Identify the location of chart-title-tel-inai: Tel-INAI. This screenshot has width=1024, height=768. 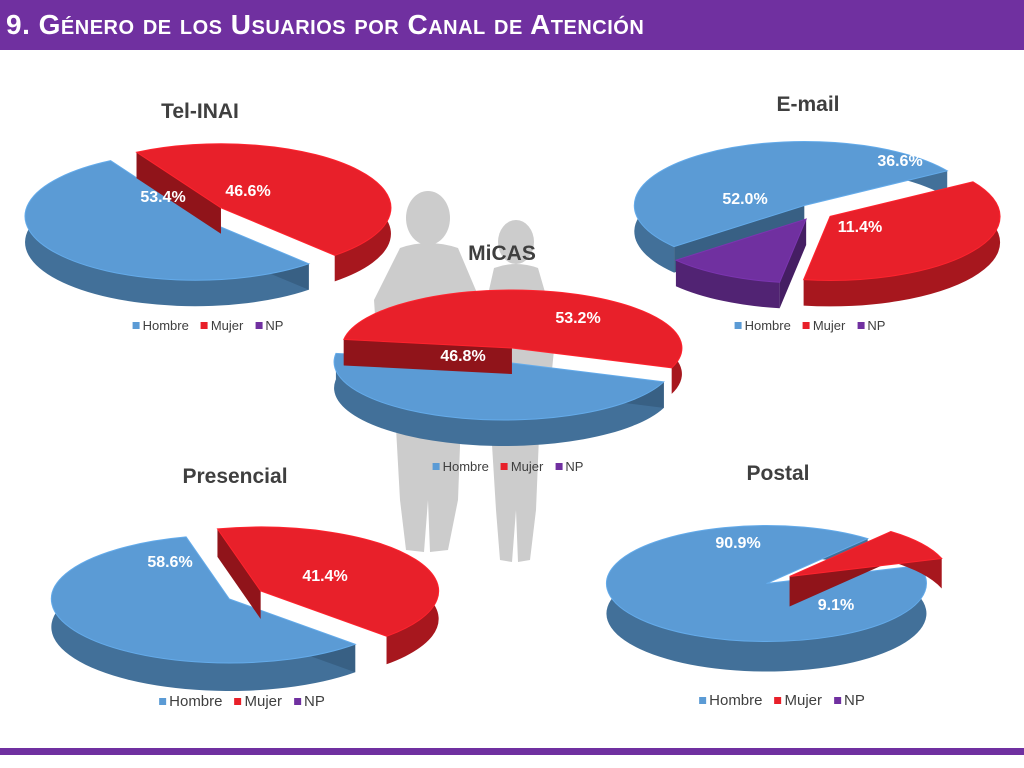
(200, 111).